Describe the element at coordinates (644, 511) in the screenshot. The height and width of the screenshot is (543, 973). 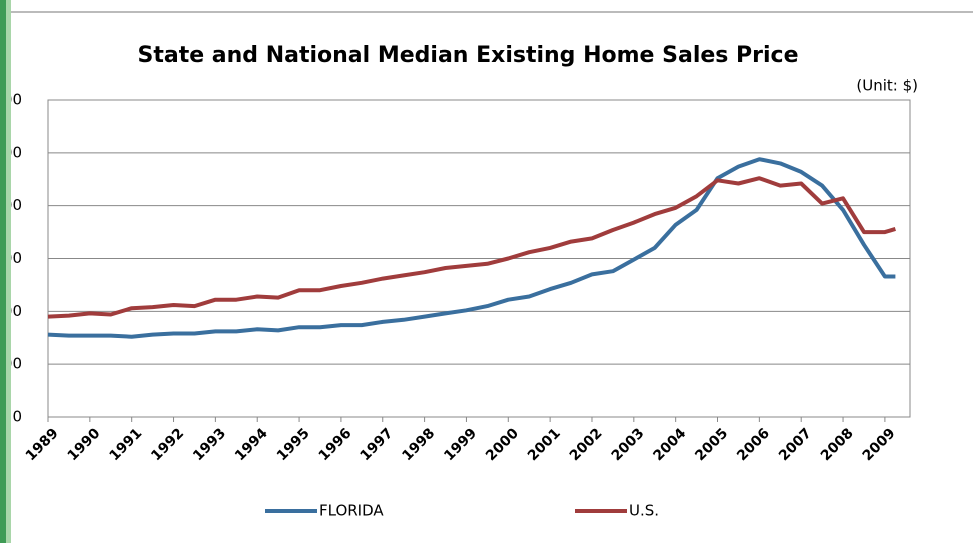
I see `legend-label: U.S.` at that location.